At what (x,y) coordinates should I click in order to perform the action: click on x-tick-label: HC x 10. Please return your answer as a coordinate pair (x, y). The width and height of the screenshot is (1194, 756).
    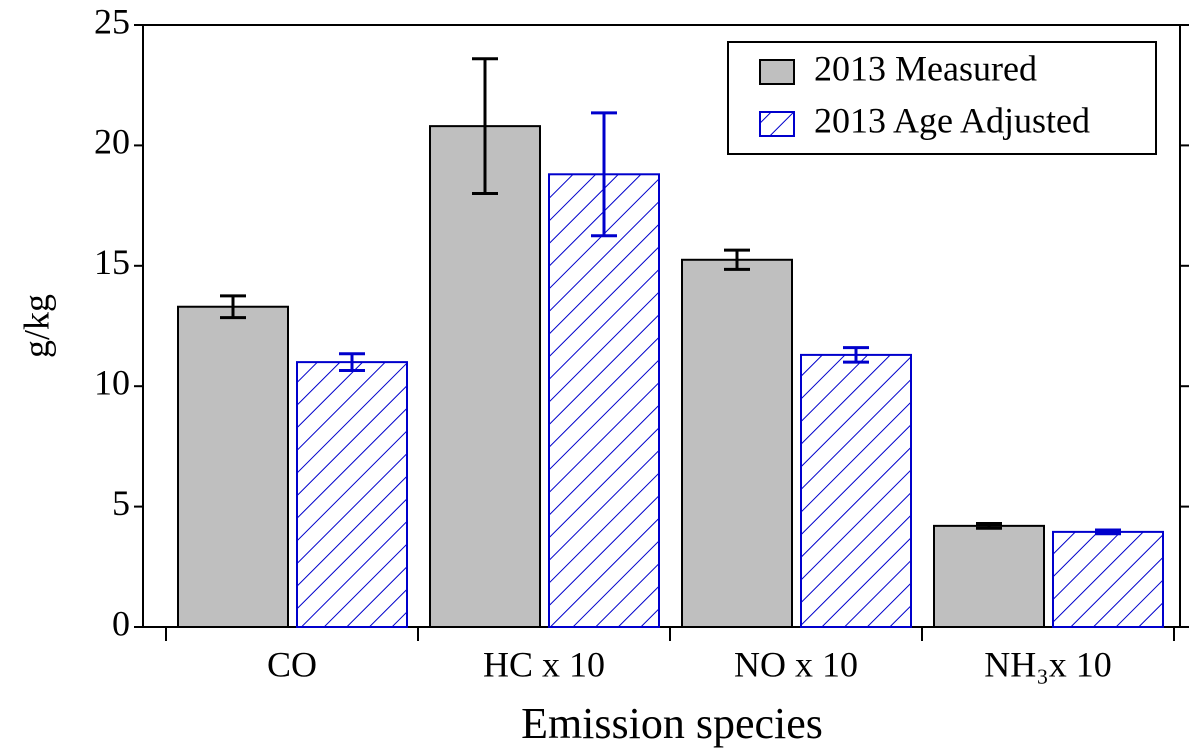
    Looking at the image, I should click on (544, 664).